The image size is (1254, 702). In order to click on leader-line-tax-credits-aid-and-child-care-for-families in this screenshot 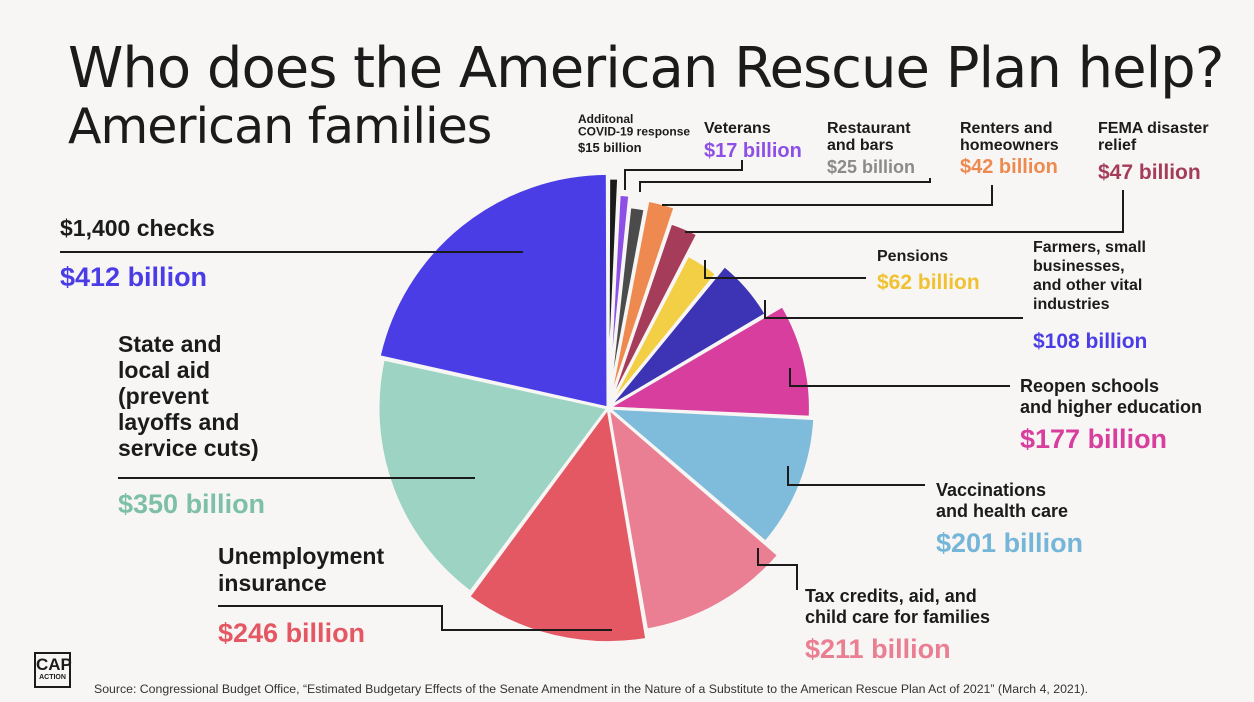, I will do `click(777, 569)`.